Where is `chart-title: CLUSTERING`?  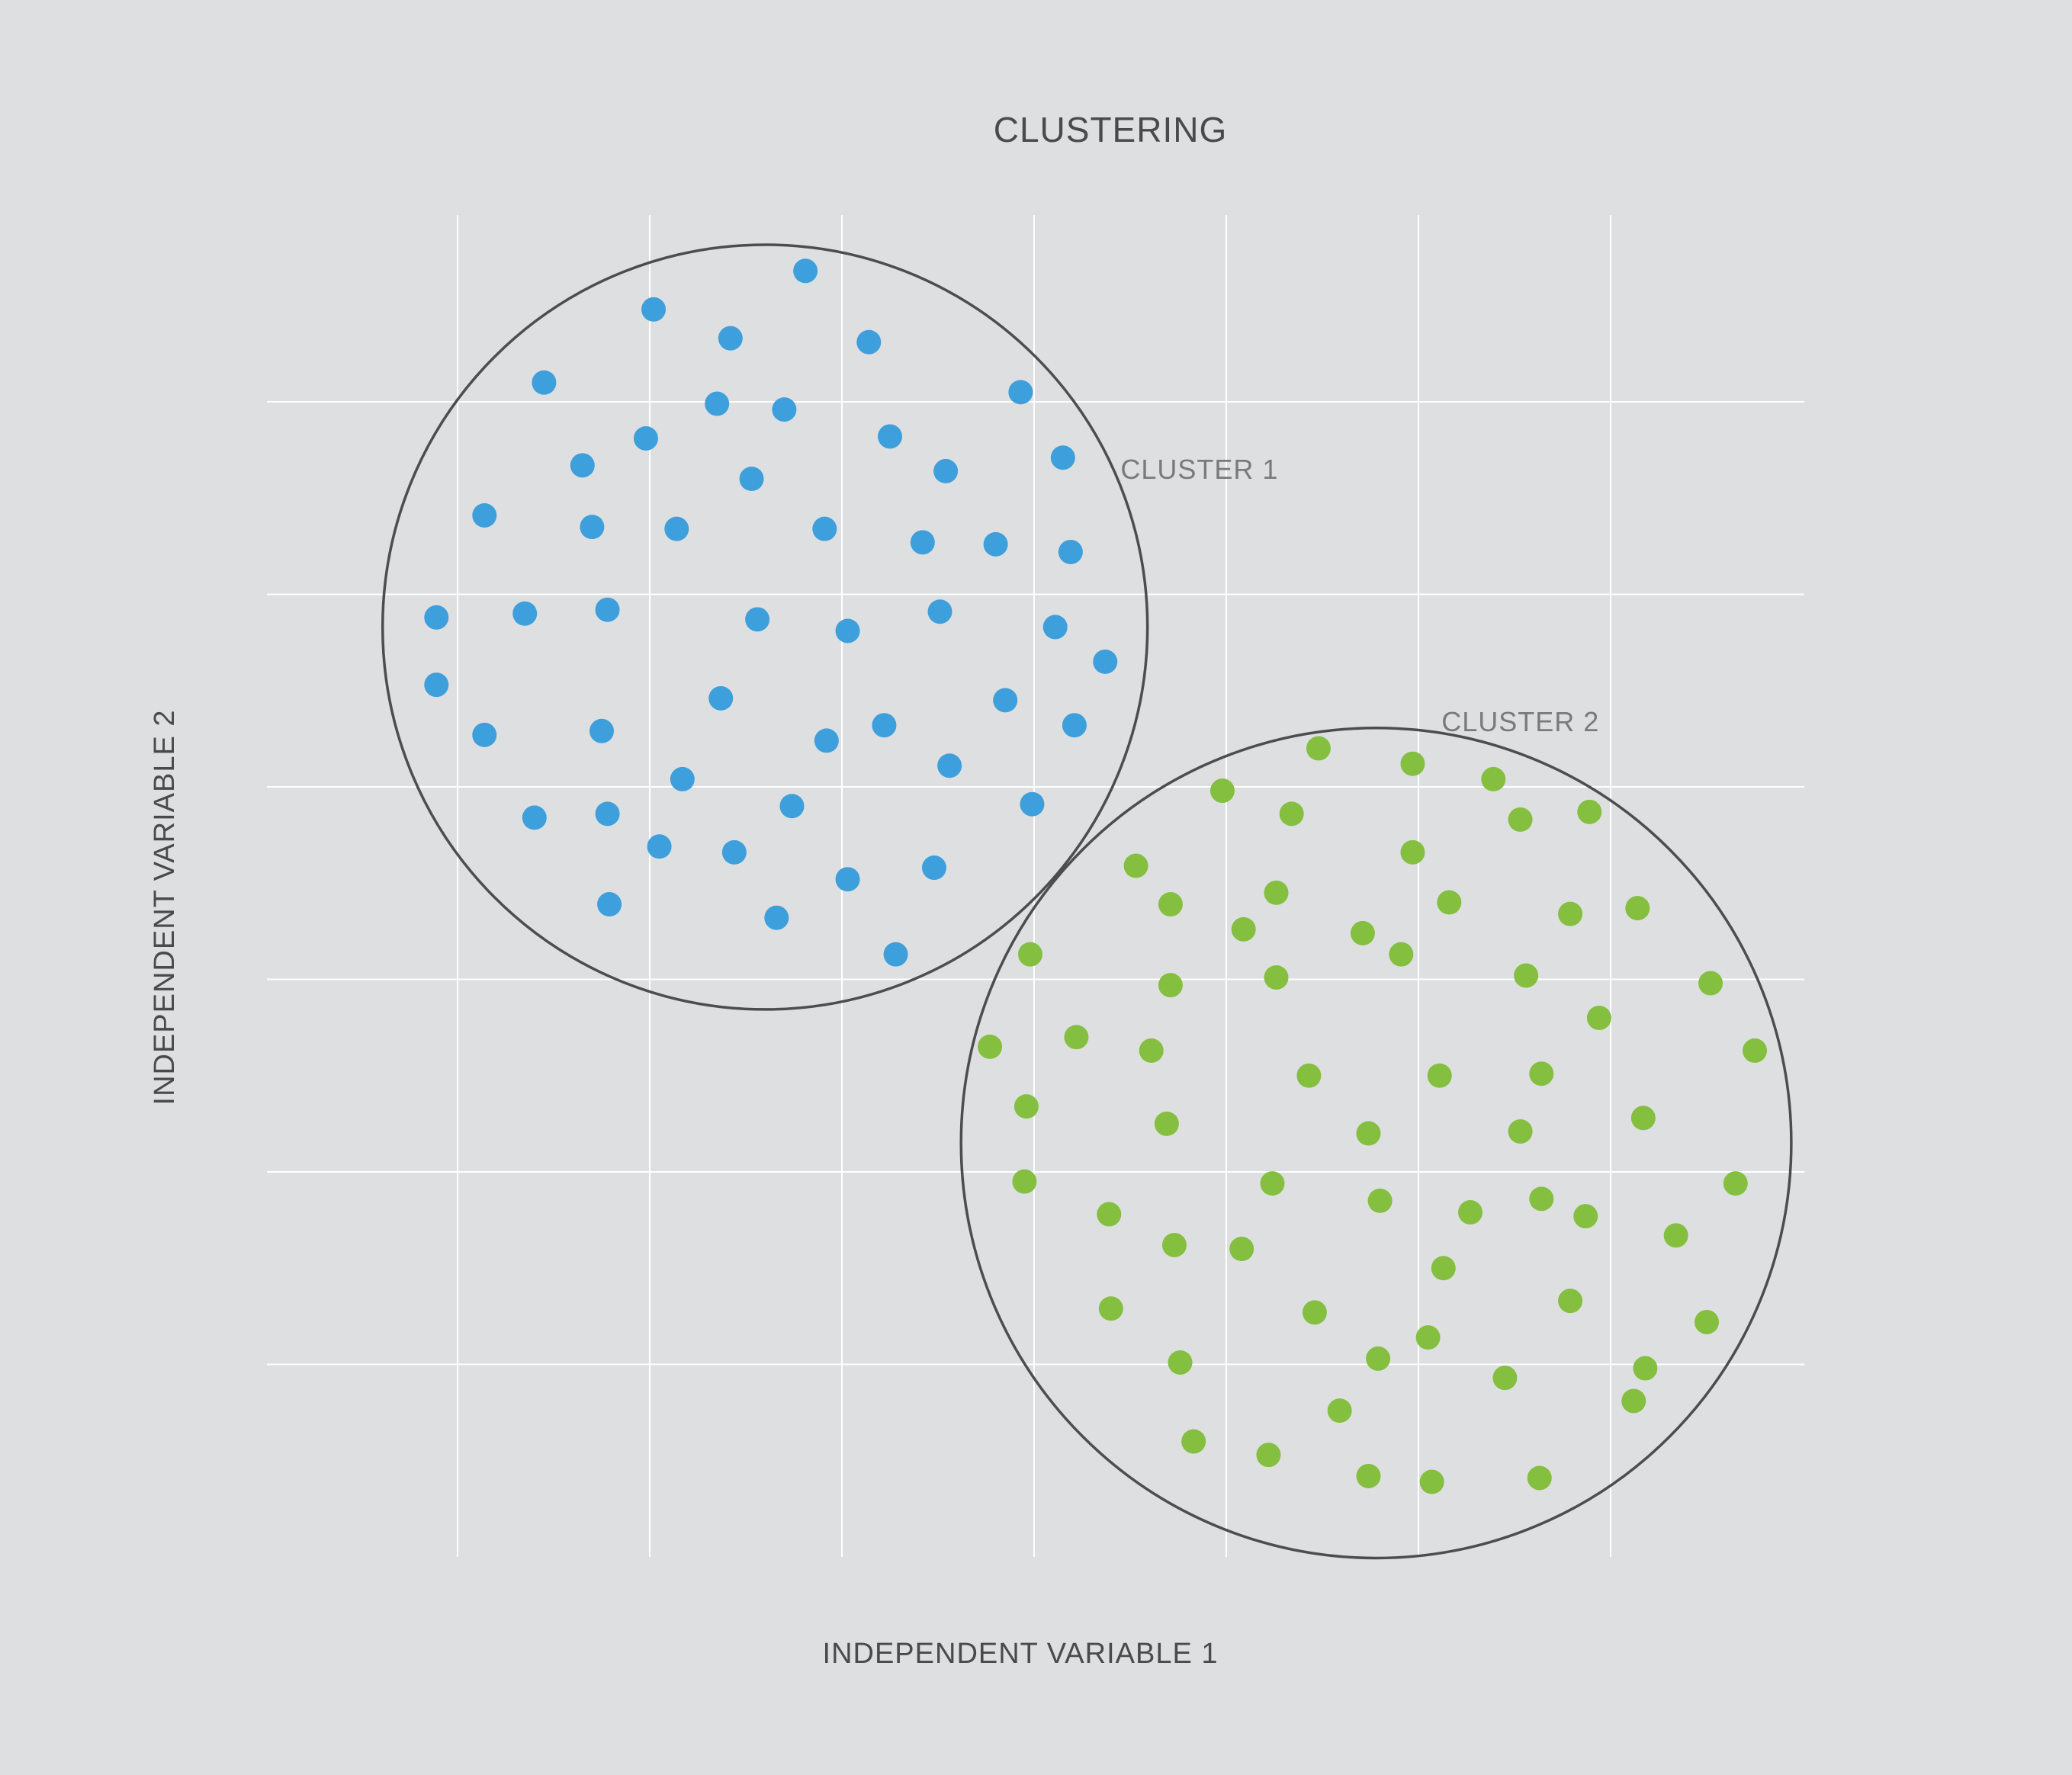
chart-title: CLUSTERING is located at coordinates (1110, 129).